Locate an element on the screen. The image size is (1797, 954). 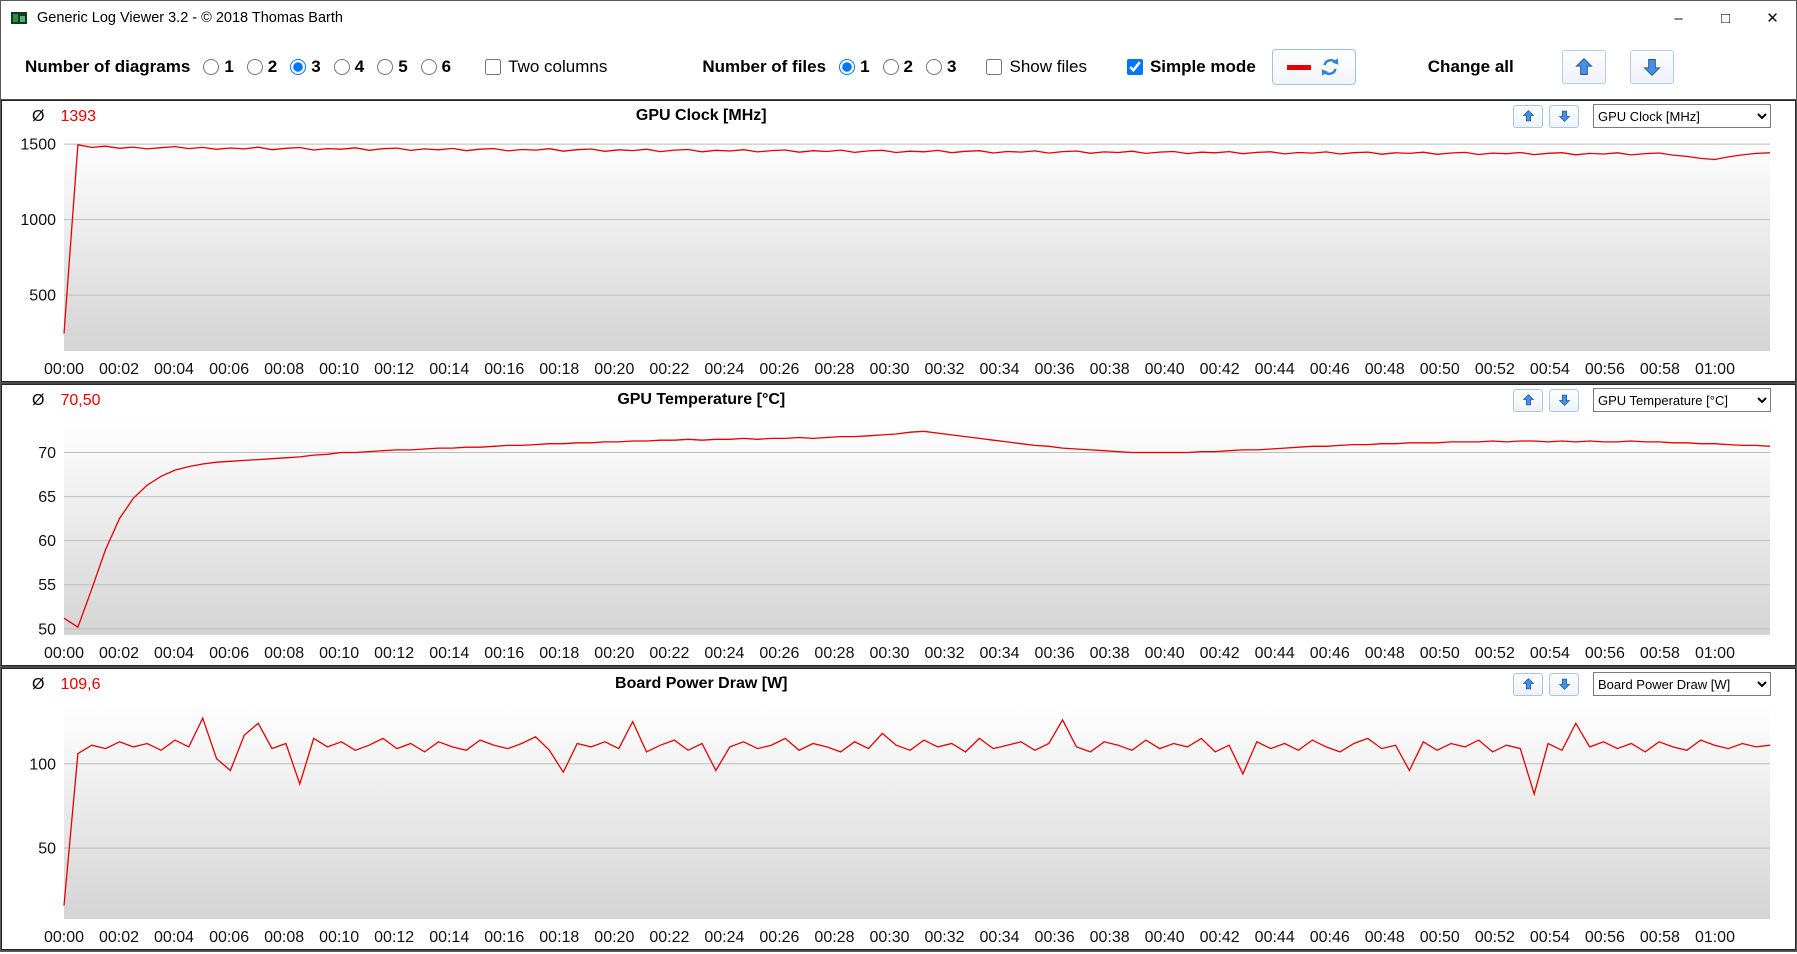
close-button: ✕ is located at coordinates (1772, 18).